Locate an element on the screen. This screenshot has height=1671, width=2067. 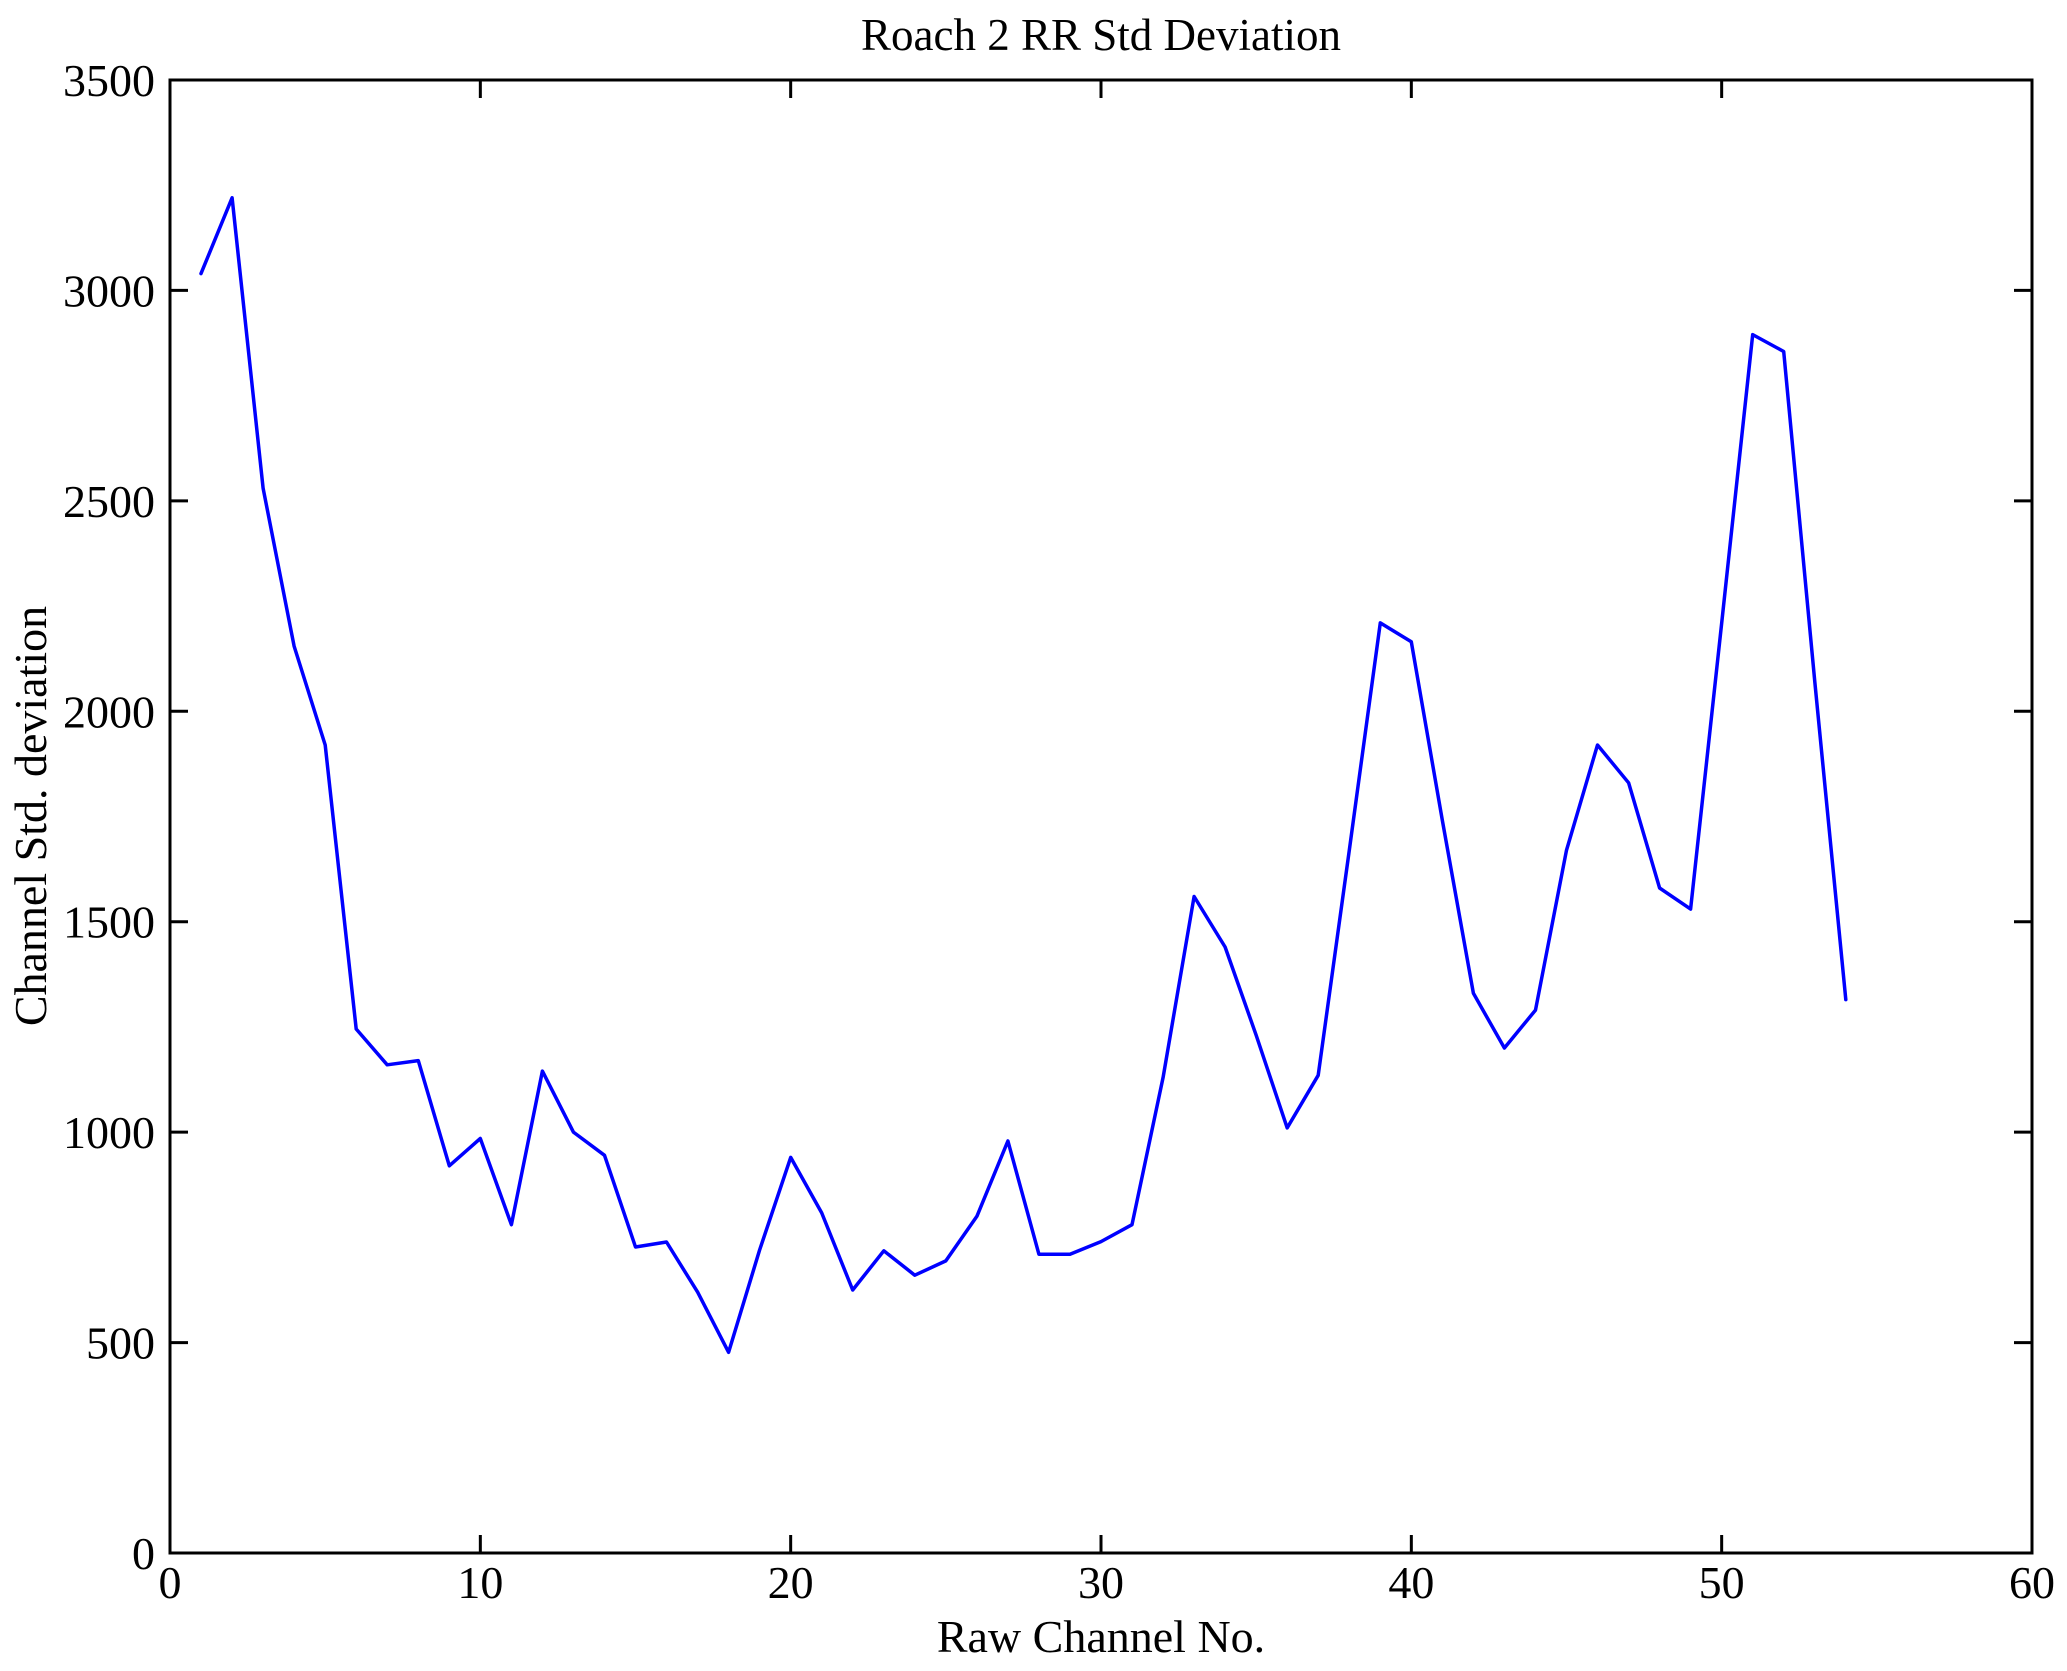
x-tick-label: 20 is located at coordinates (791, 1582).